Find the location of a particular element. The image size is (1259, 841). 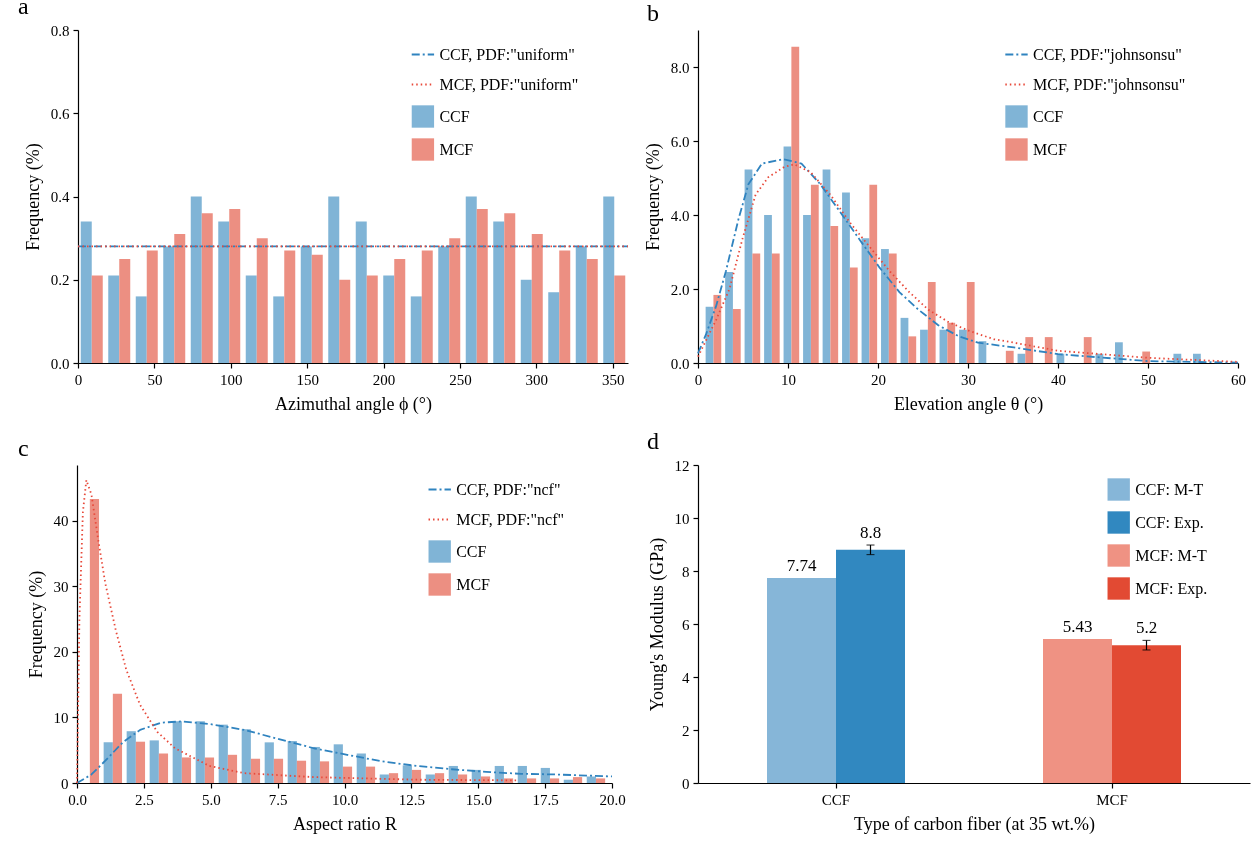

x-tick-label: 10.0 is located at coordinates (345, 799).